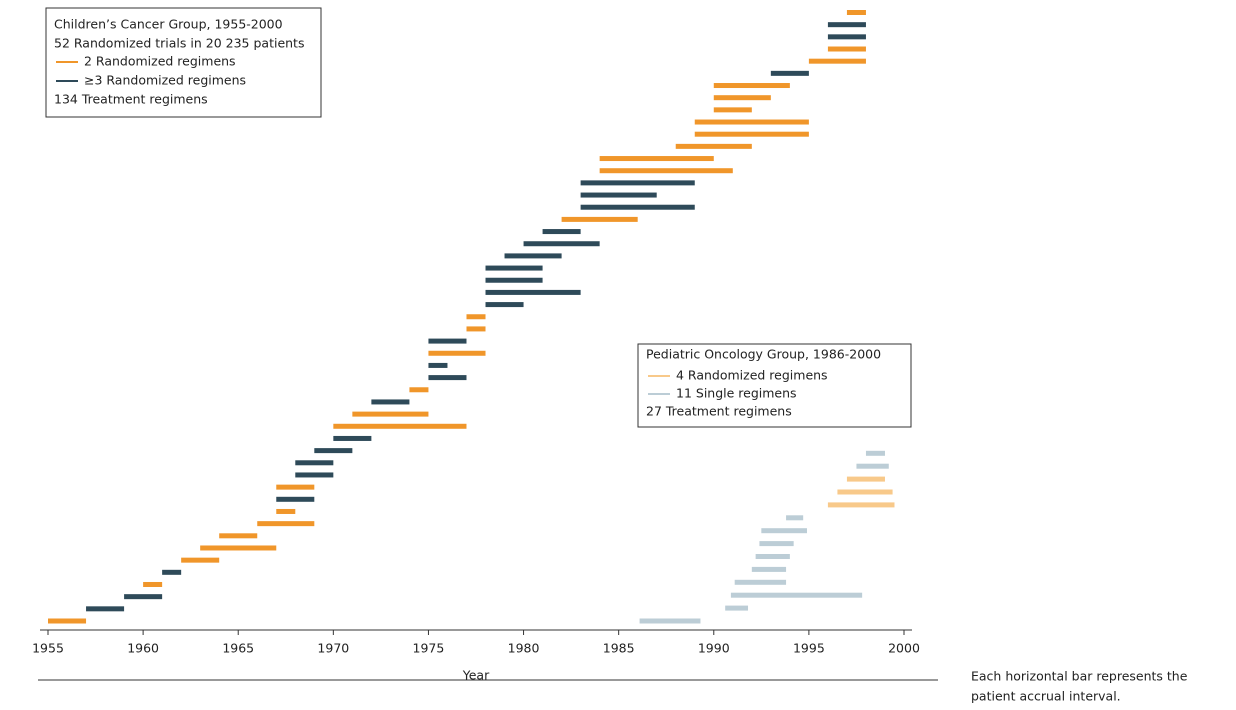 Image resolution: width=1236 pixels, height=710 pixels. Describe the element at coordinates (333, 648) in the screenshot. I see `x-tick-label: 1970` at that location.